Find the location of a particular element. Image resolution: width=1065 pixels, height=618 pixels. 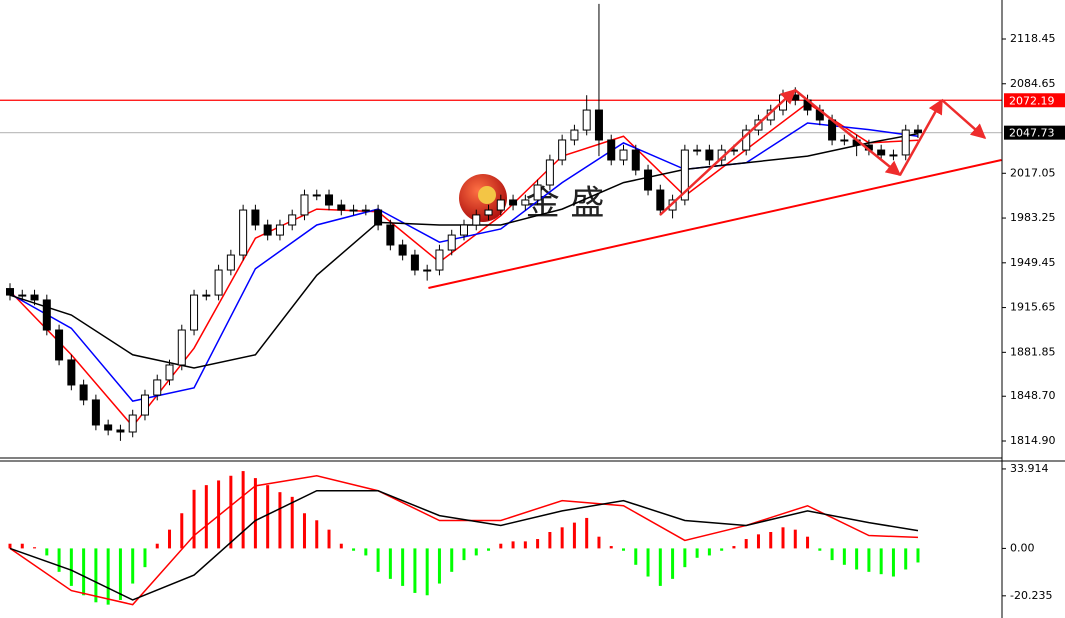

y-tick-label: 1915.65 is located at coordinates (1033, 307).